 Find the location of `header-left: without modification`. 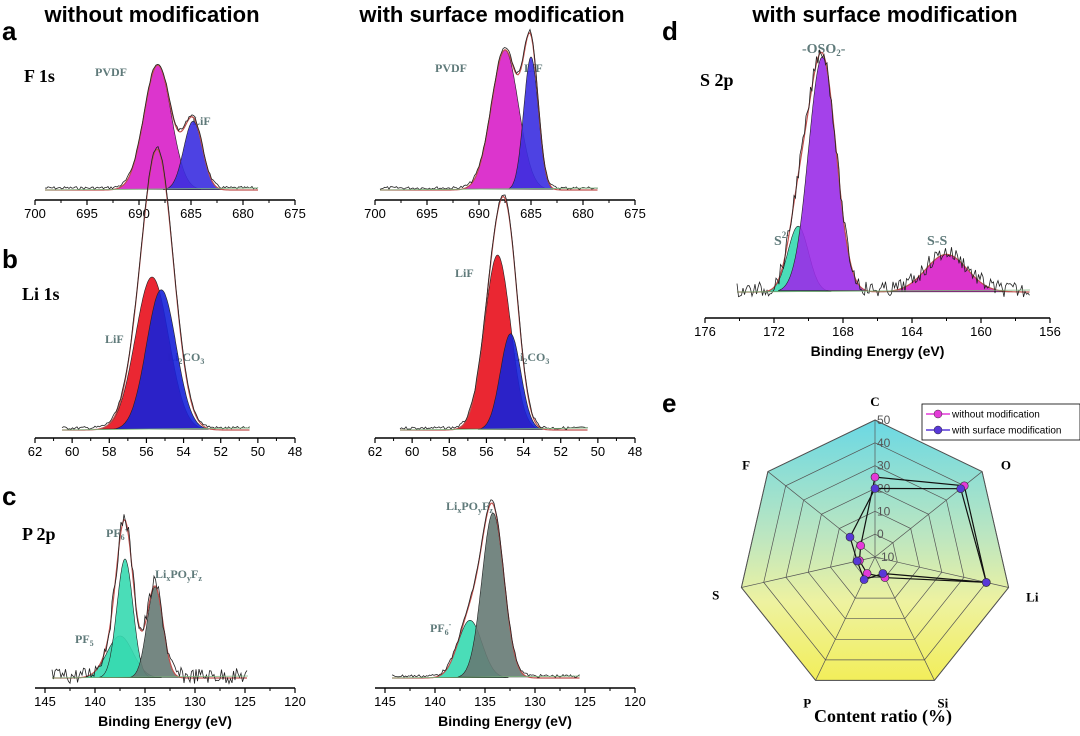

header-left: without modification is located at coordinates (151, 14).